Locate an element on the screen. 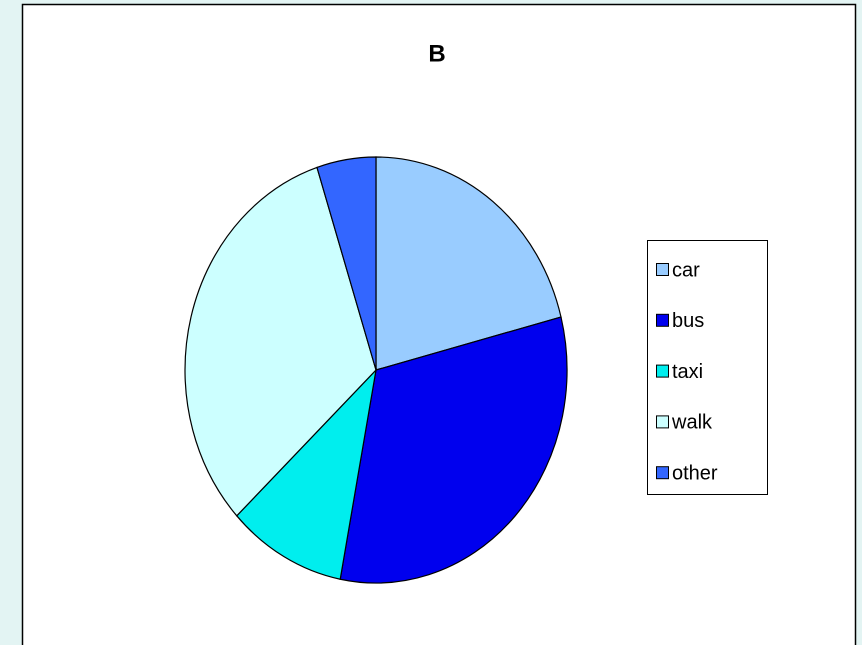  legend-label: other is located at coordinates (695, 473).